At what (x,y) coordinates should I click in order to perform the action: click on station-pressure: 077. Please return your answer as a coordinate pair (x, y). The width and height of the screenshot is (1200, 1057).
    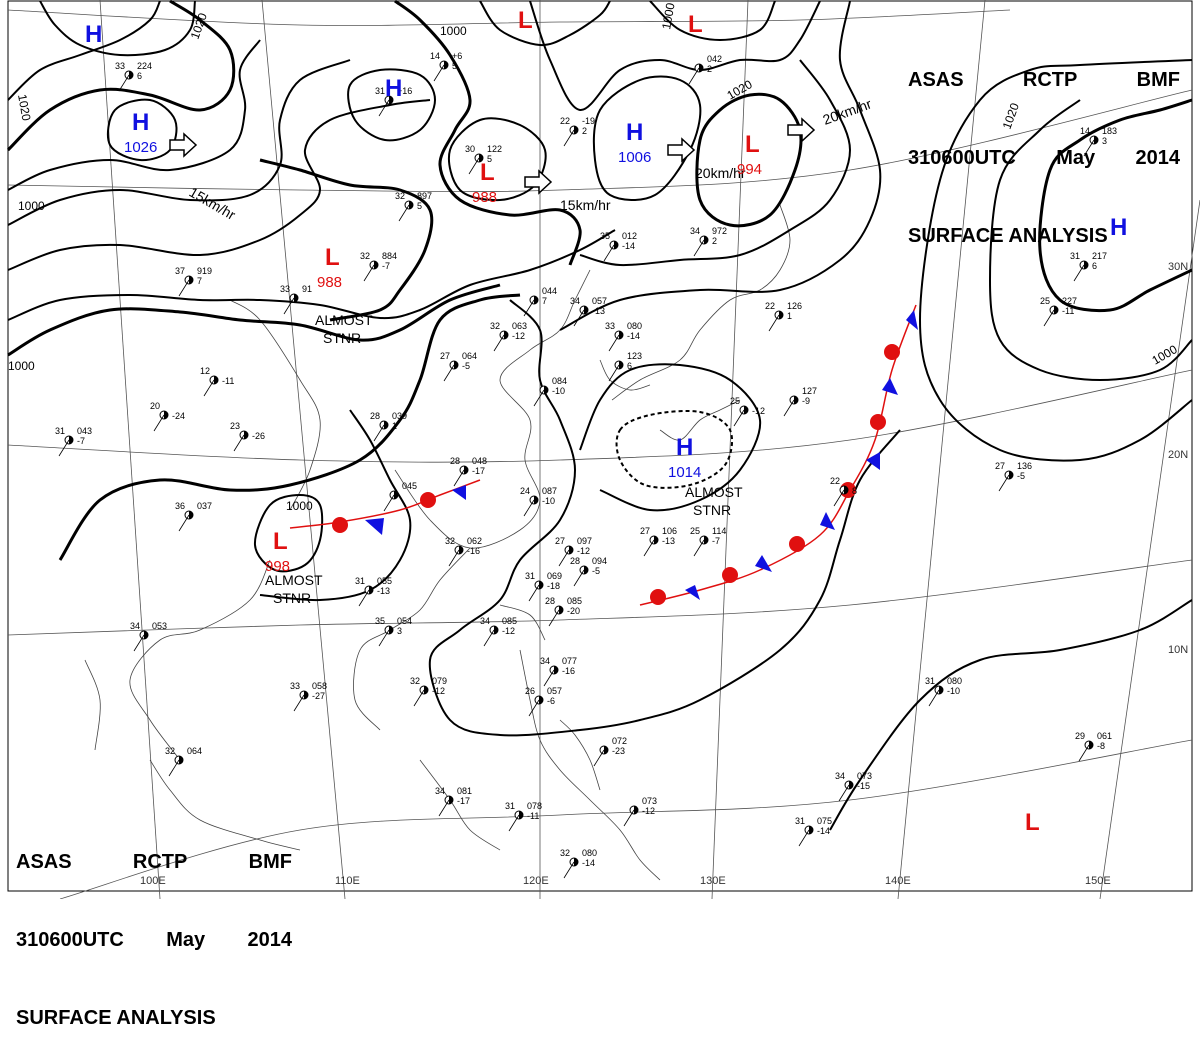
    Looking at the image, I should click on (569, 661).